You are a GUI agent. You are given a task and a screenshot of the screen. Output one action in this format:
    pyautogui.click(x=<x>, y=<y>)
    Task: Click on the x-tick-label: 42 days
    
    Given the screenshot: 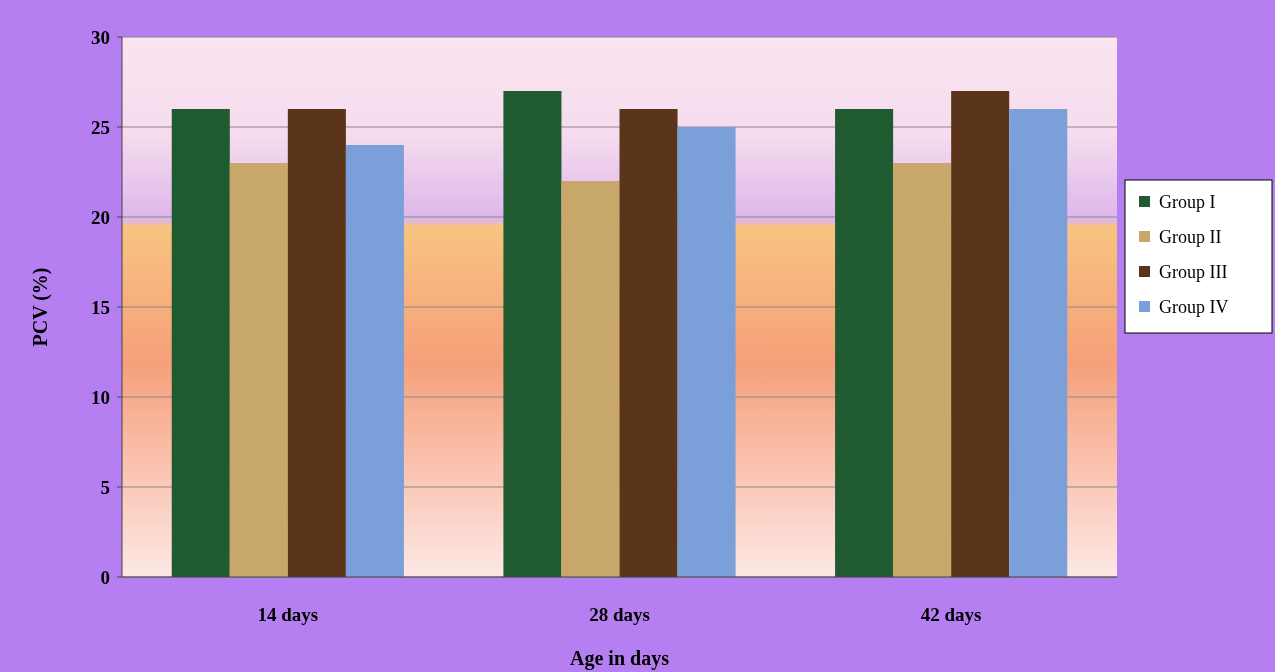 What is the action you would take?
    pyautogui.click(x=951, y=614)
    